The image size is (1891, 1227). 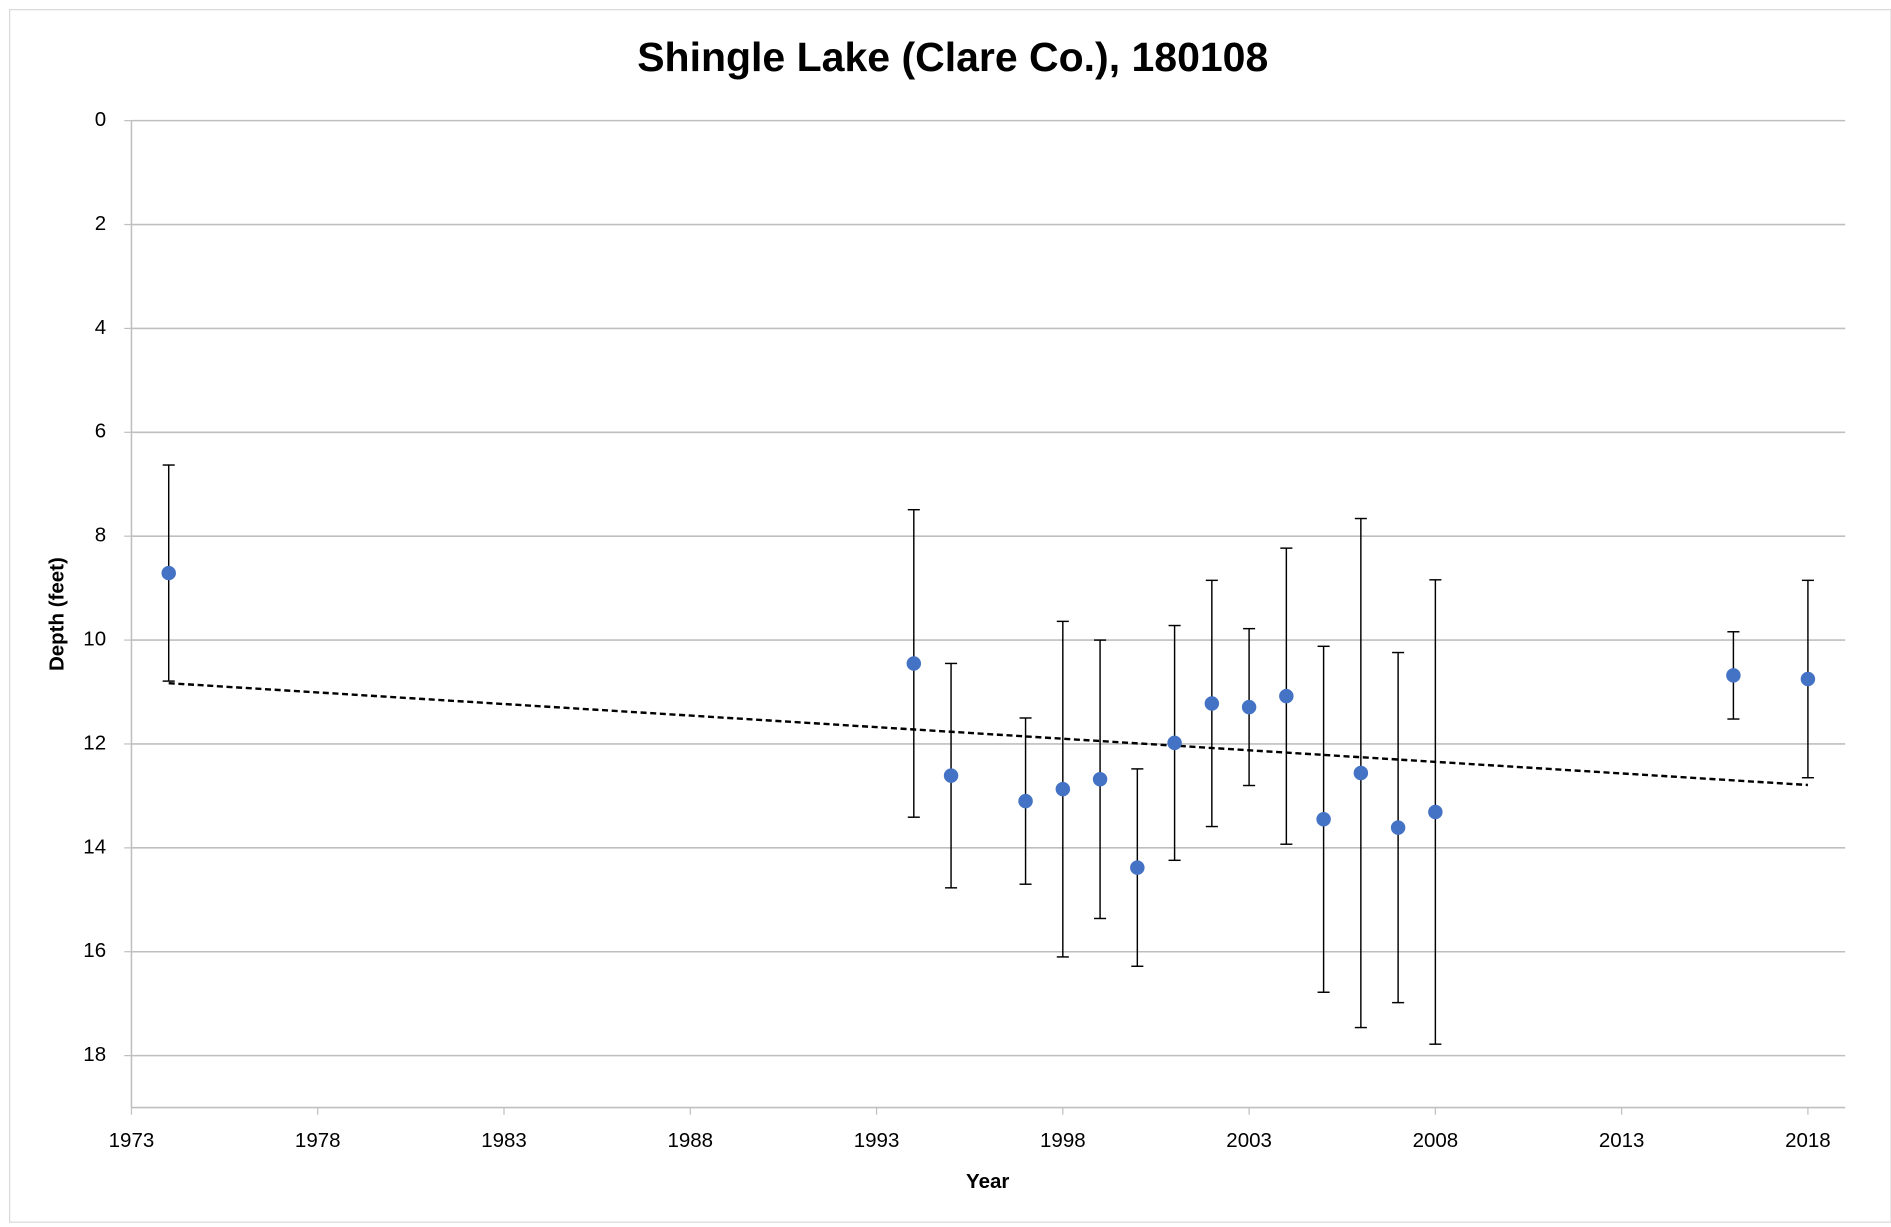 What do you see at coordinates (100, 119) in the screenshot?
I see `y-tick-label: 0` at bounding box center [100, 119].